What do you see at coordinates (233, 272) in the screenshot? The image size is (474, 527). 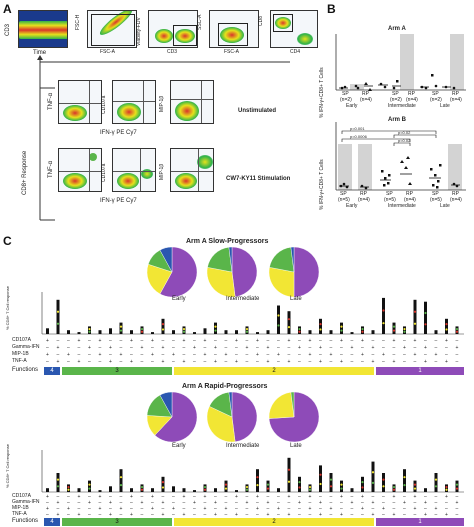 I see `slow-pie-group` at bounding box center [233, 272].